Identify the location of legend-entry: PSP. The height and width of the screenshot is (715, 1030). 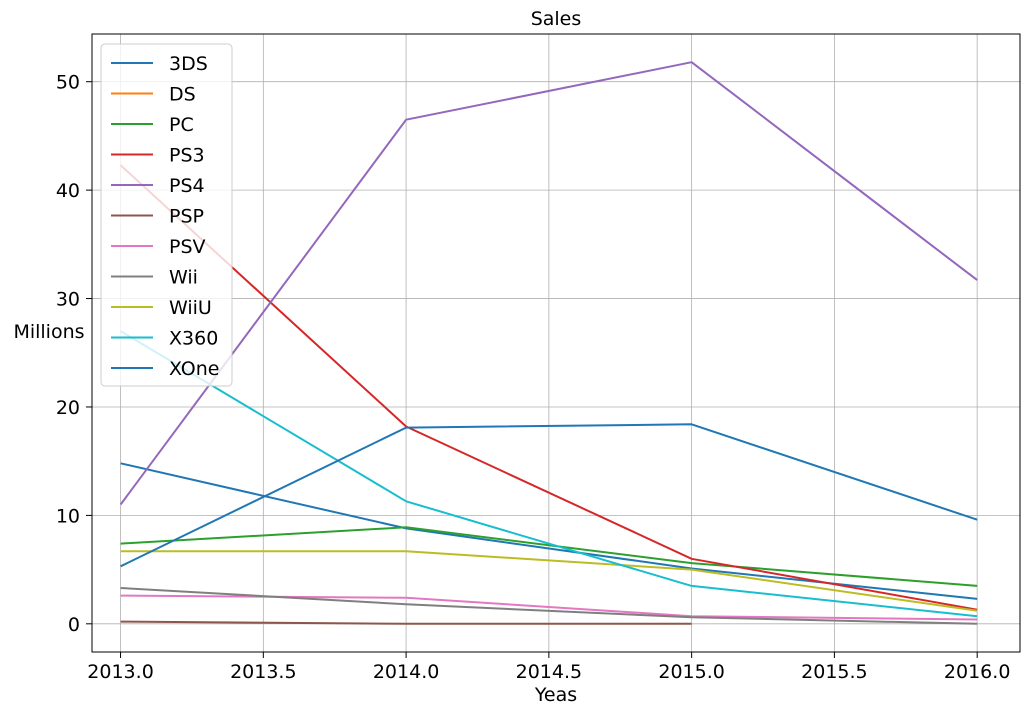
(186, 217).